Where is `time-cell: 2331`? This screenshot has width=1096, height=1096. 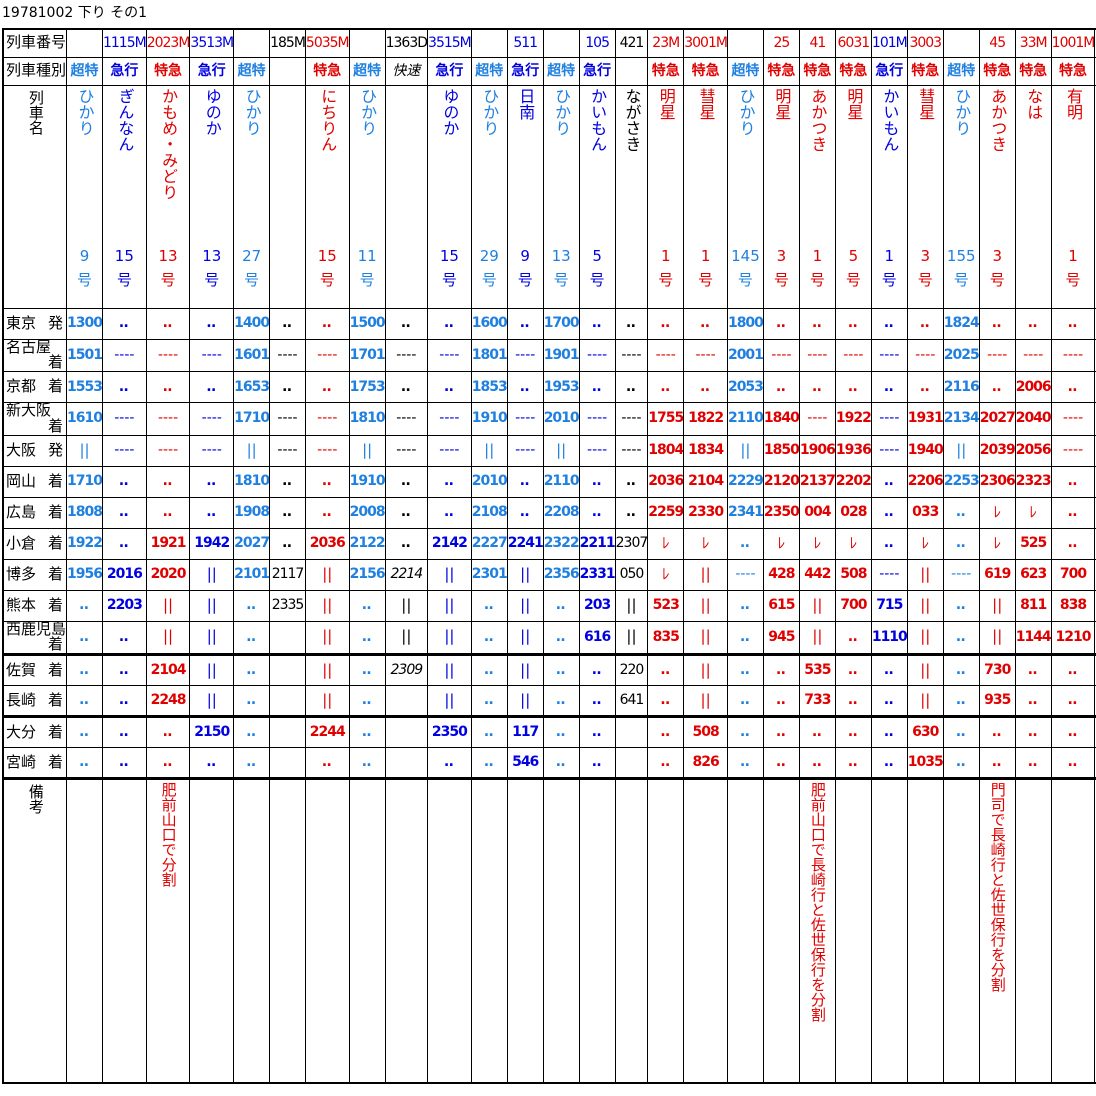 time-cell: 2331 is located at coordinates (597, 574).